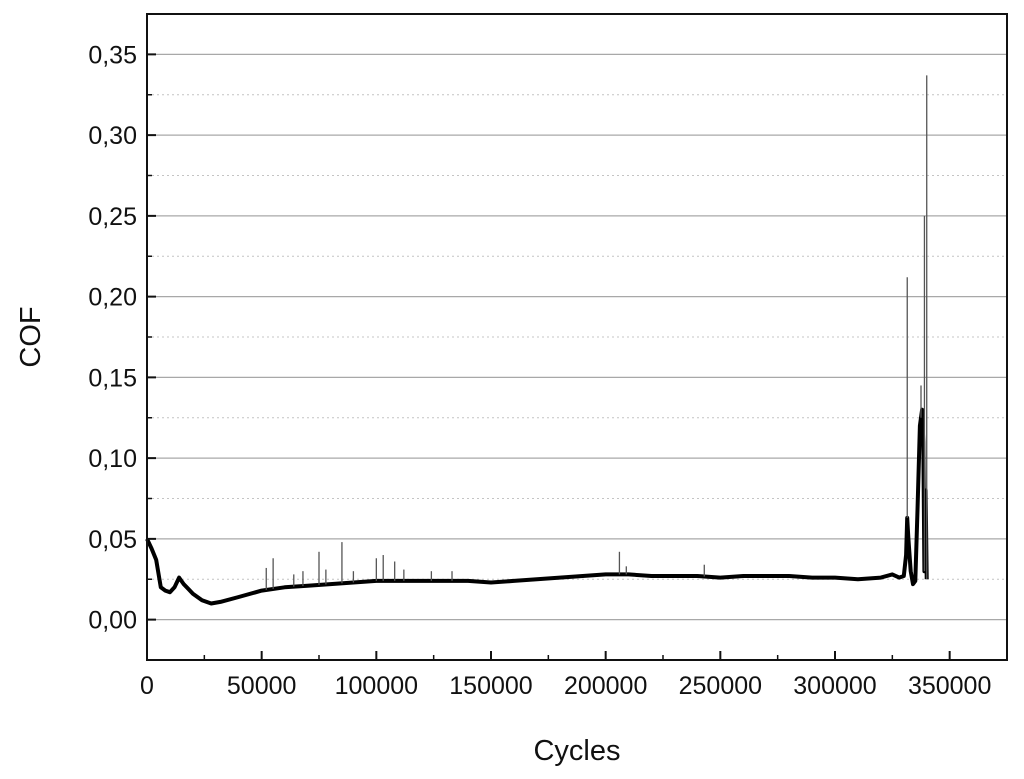 This screenshot has height=779, width=1024. I want to click on y-tick-label: 0,10, so click(112, 459).